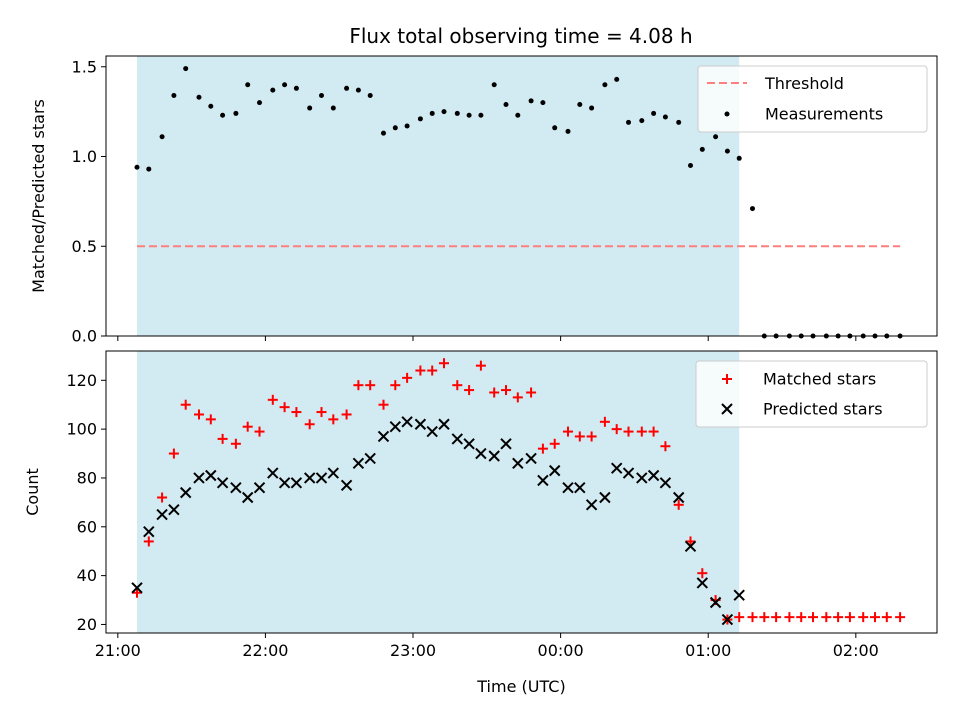 The height and width of the screenshot is (725, 960). I want to click on top-legend: Threshold Measurements, so click(812, 99).